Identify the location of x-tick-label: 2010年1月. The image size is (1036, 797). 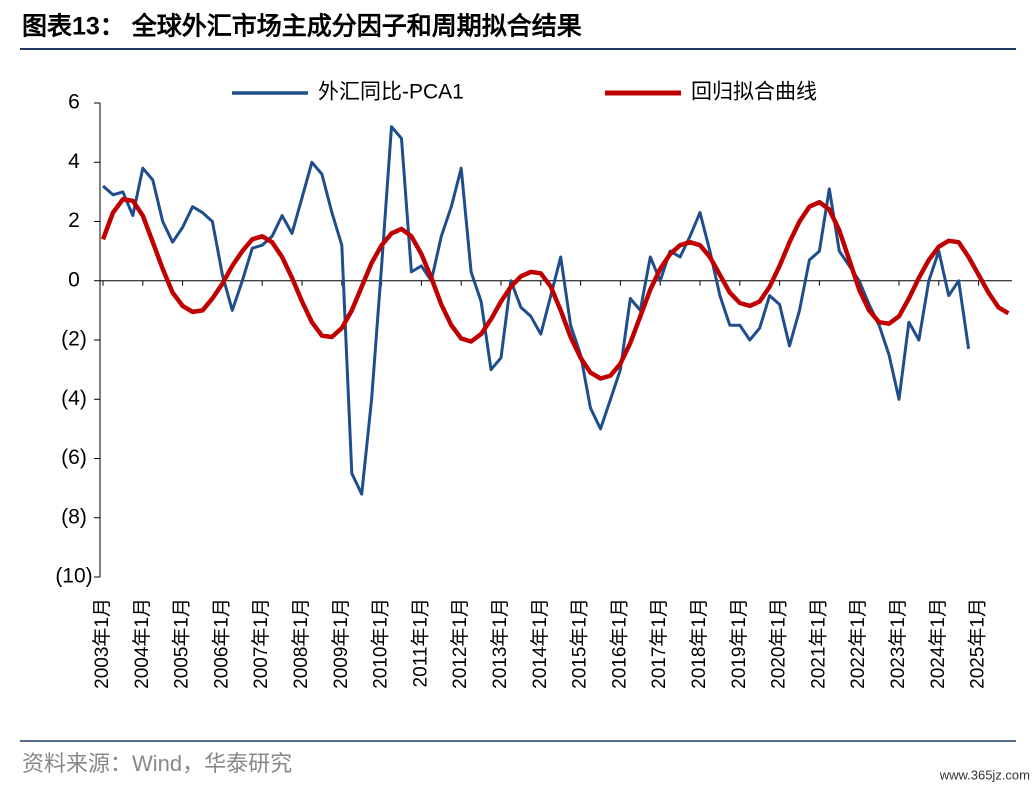
(381, 643).